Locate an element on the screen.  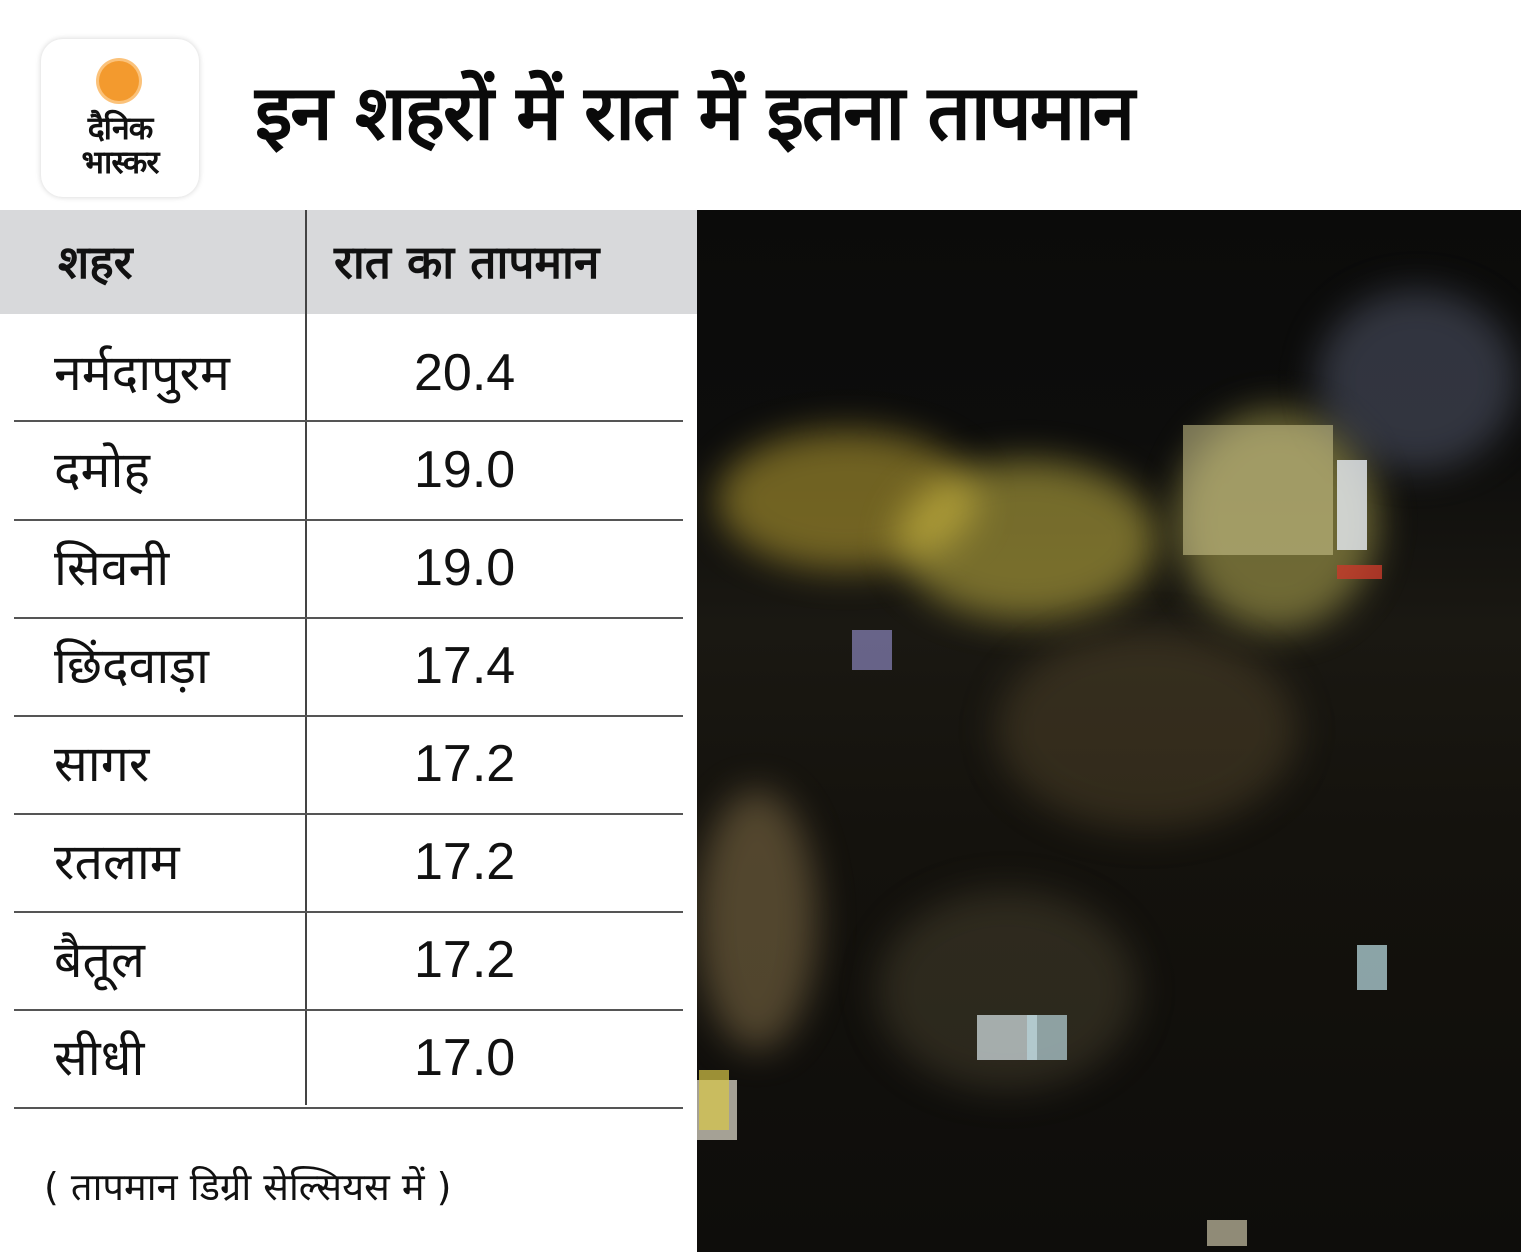
logo-line2: भास्कर is located at coordinates (120, 162).